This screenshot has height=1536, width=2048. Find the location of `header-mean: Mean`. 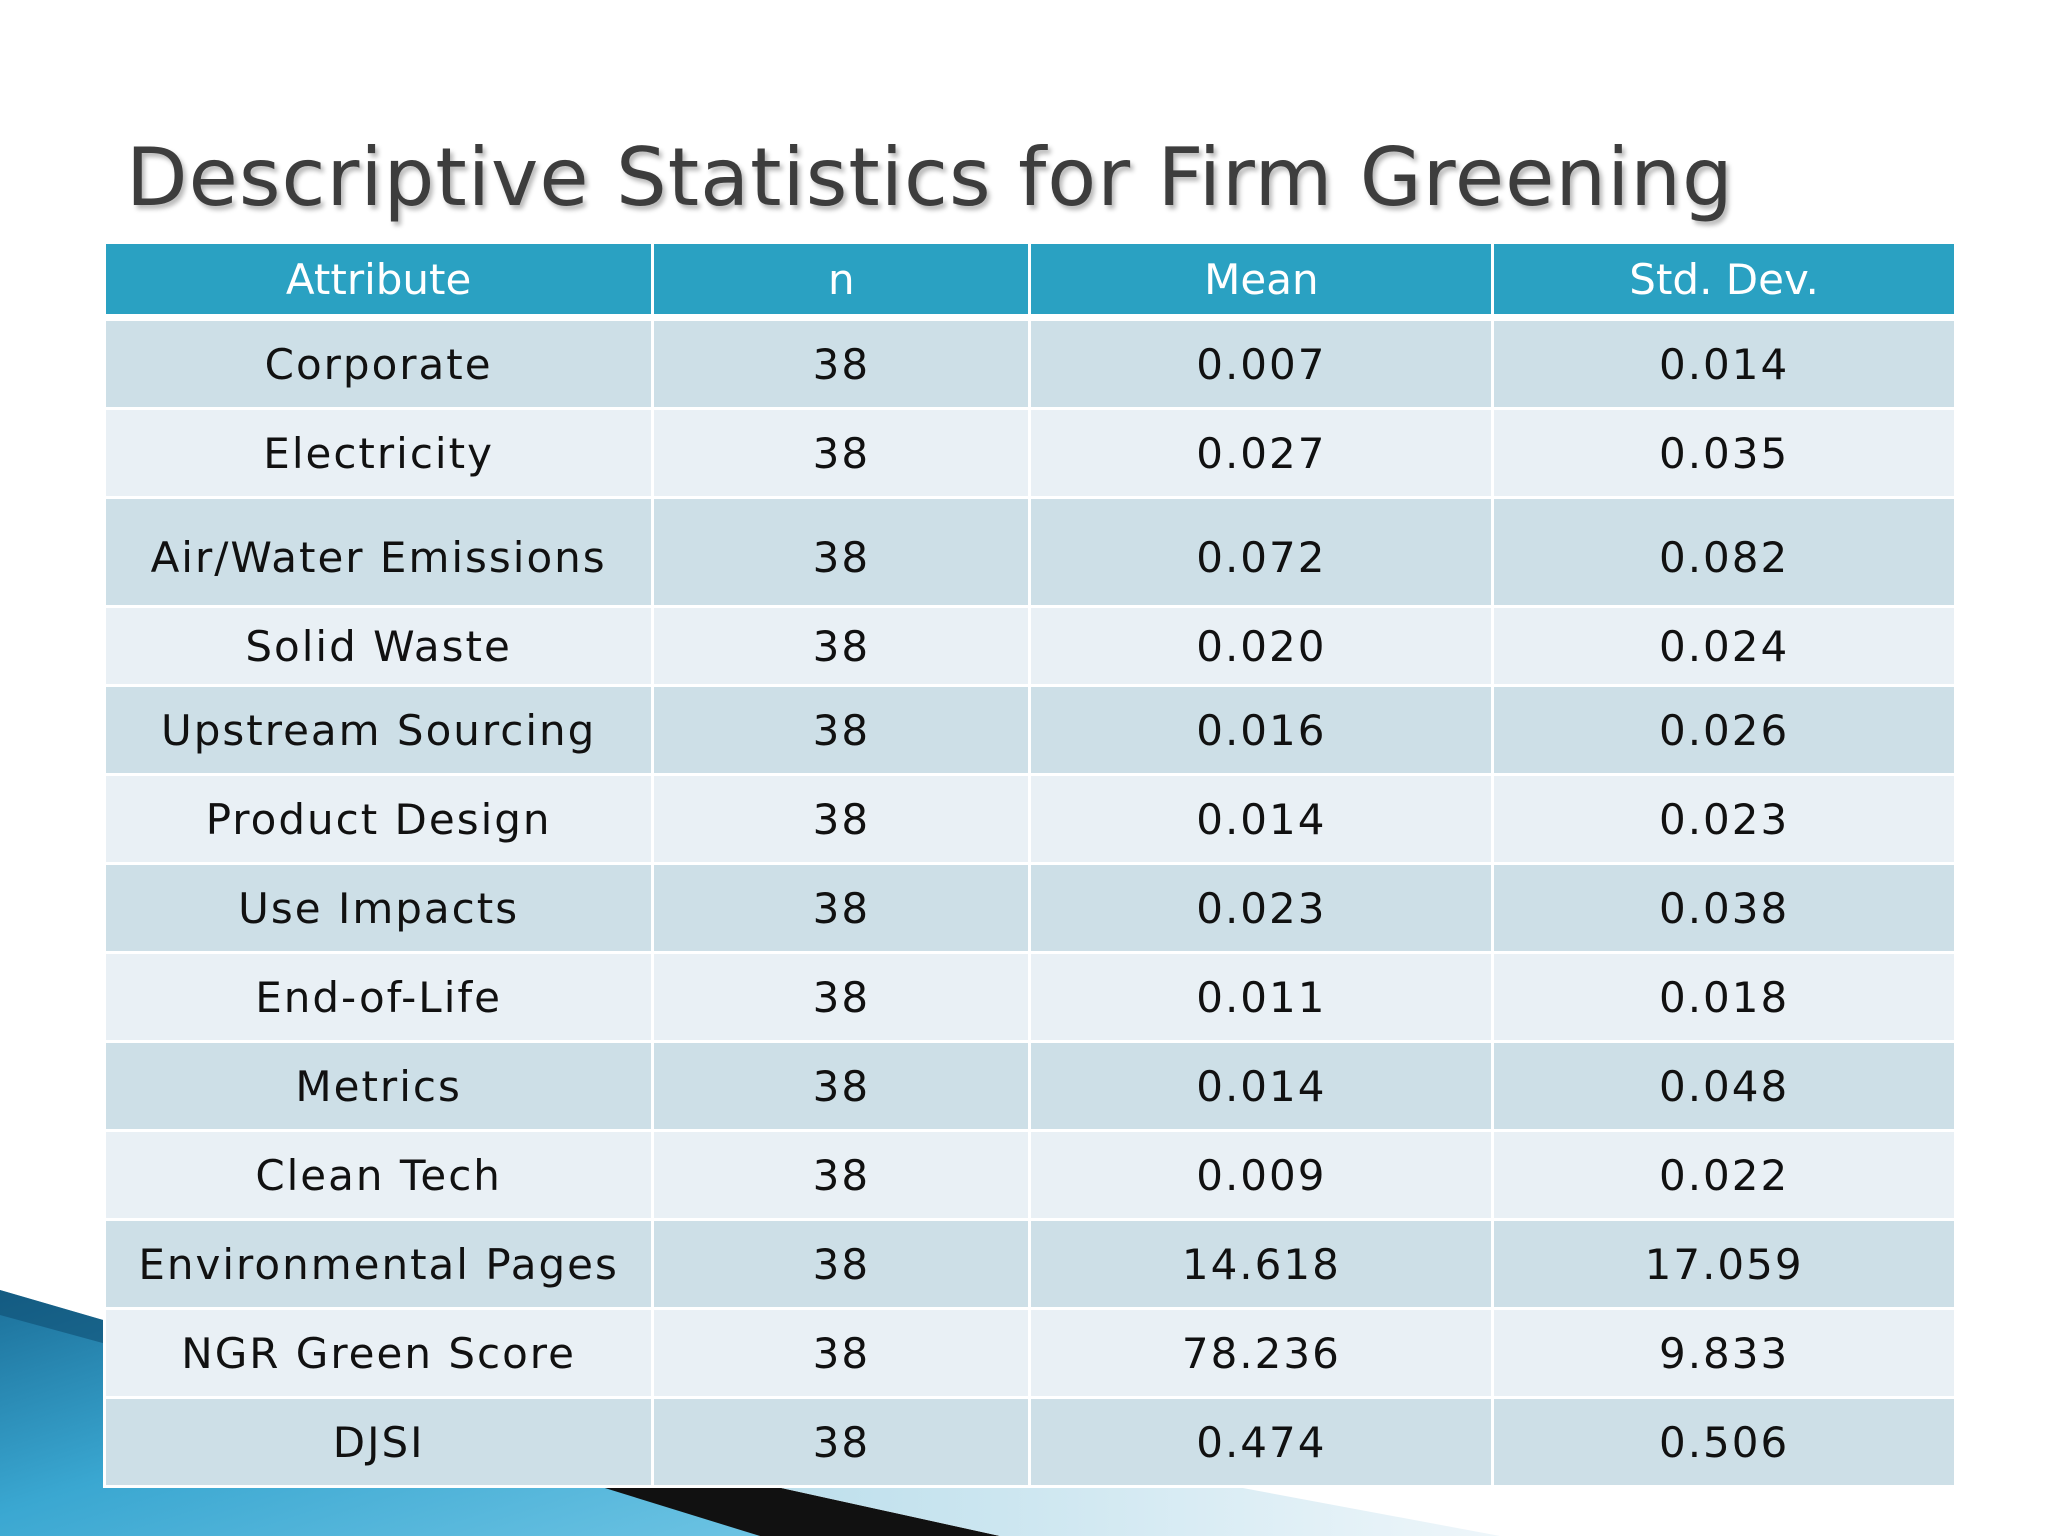

header-mean: Mean is located at coordinates (1261, 281).